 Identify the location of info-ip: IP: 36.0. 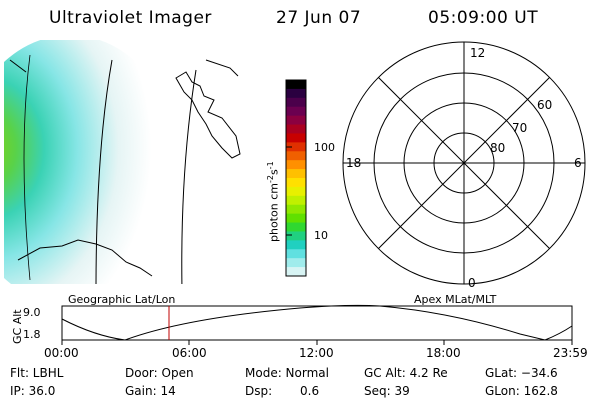
(33, 391).